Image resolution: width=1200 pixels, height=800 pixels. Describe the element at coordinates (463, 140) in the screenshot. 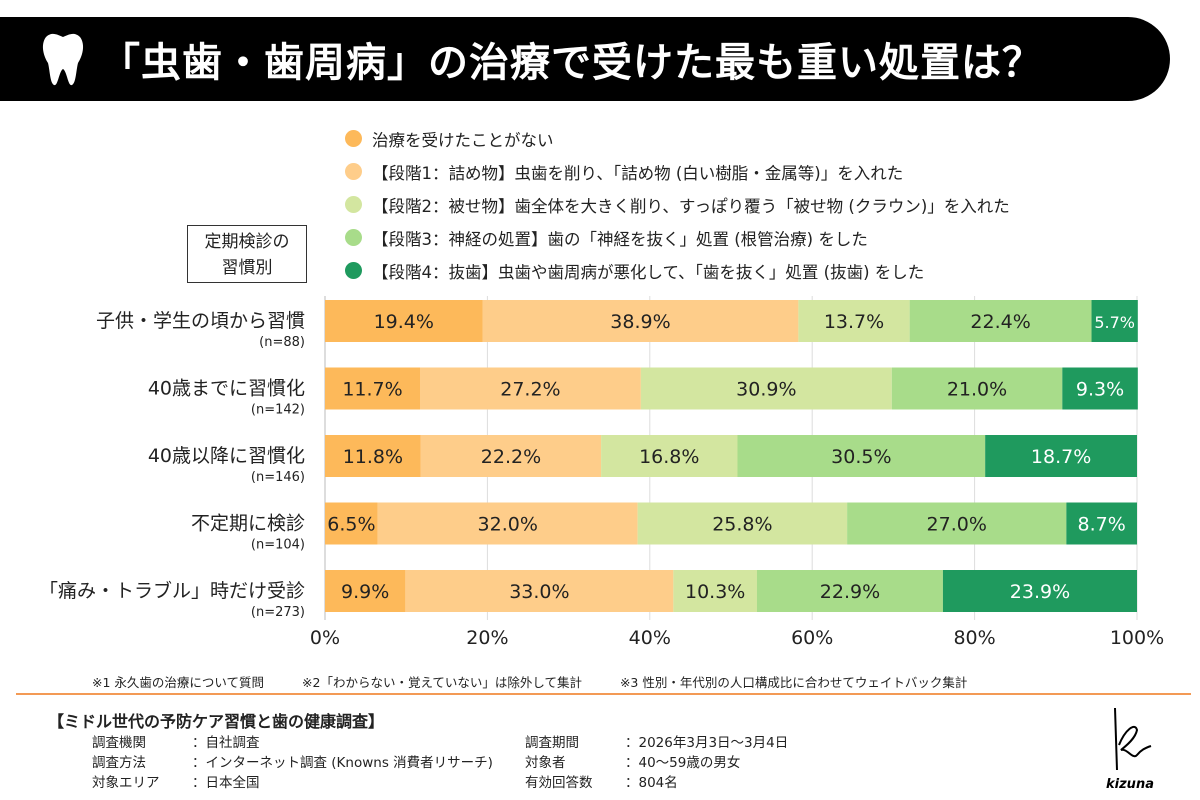

I see `legend-label: 治療を受けたことがない` at that location.